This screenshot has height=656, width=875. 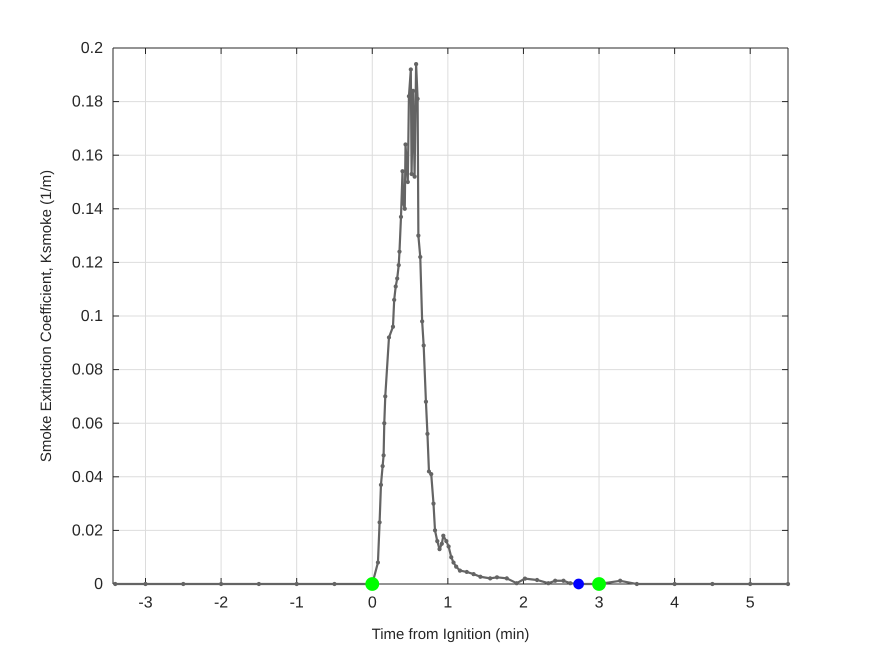 What do you see at coordinates (451, 634) in the screenshot?
I see `x-axis-title: Time from Ignition (min)` at bounding box center [451, 634].